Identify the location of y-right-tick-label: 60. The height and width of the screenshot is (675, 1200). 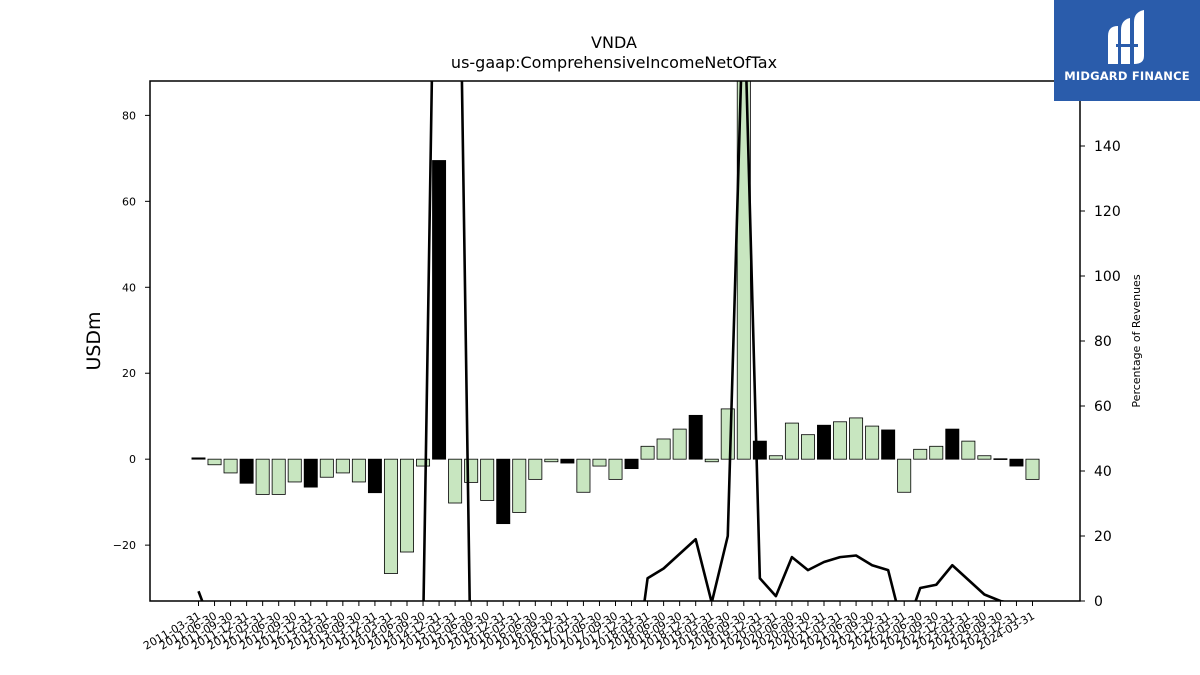
(1103, 407).